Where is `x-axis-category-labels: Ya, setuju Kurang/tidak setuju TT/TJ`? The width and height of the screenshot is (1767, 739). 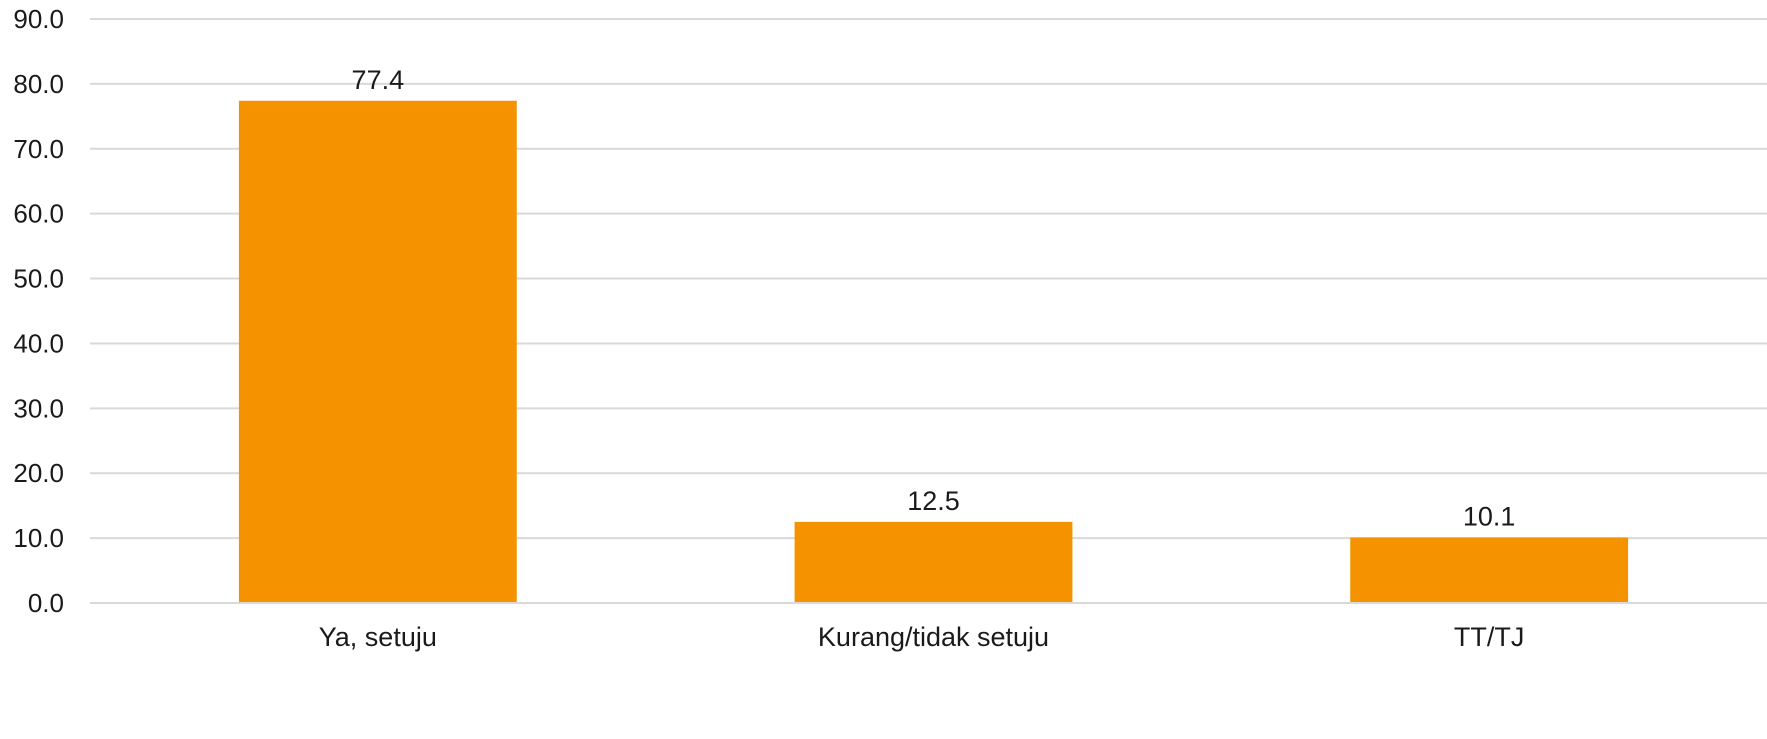 x-axis-category-labels: Ya, setuju Kurang/tidak setuju TT/TJ is located at coordinates (922, 637).